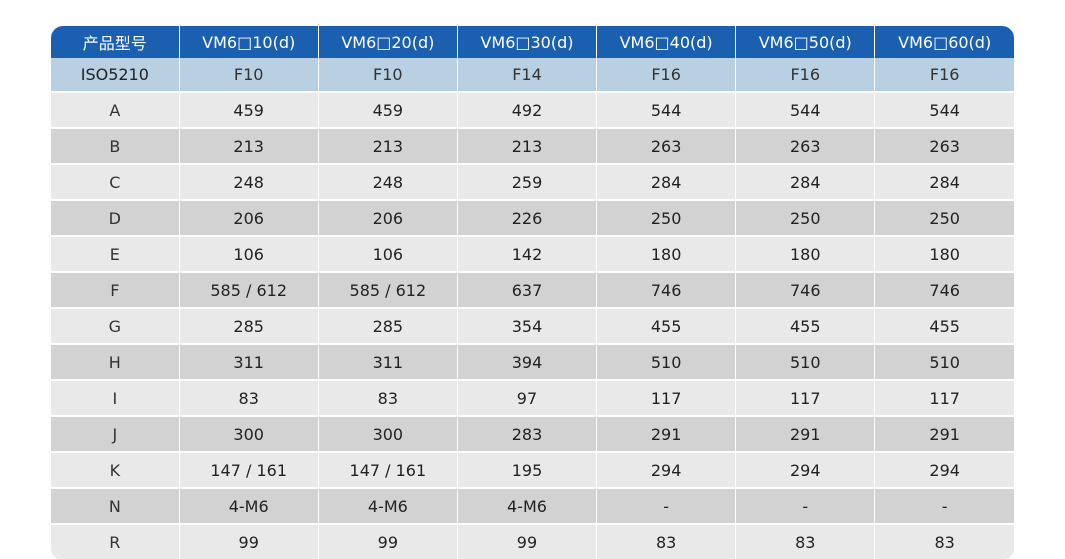 The height and width of the screenshot is (559, 1065). I want to click on table-row: K 147 / 161 147 / 161 195 294 294 294, so click(532, 469).